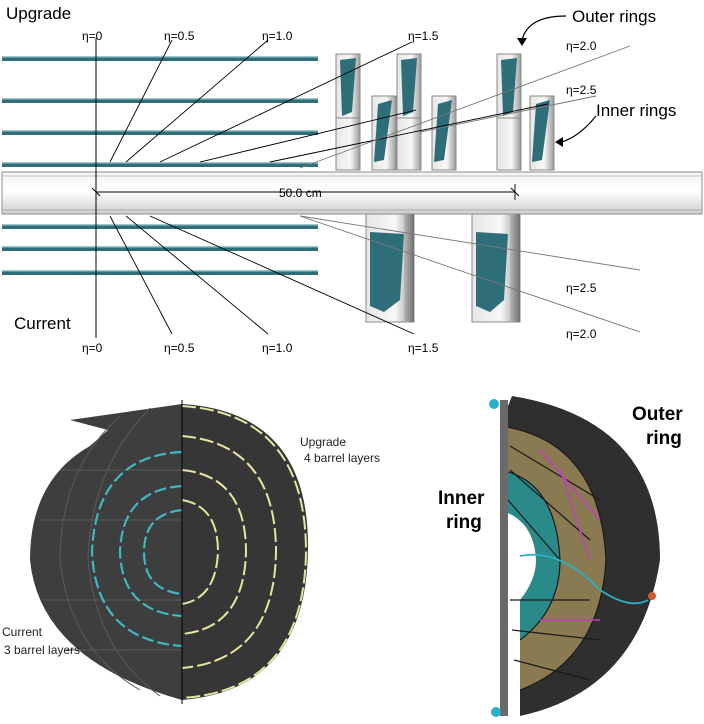 The height and width of the screenshot is (724, 704). I want to click on endcap-3d-illustration, so click(574, 556).